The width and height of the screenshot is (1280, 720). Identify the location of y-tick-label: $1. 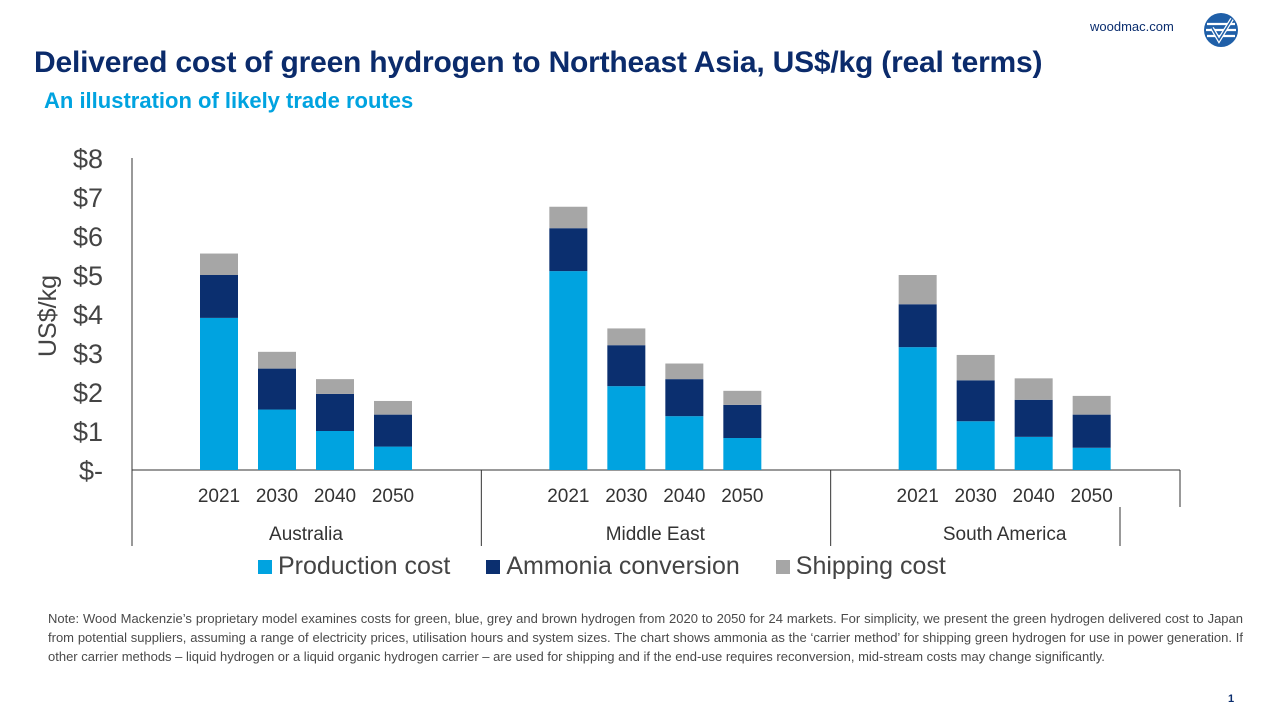
(88, 432).